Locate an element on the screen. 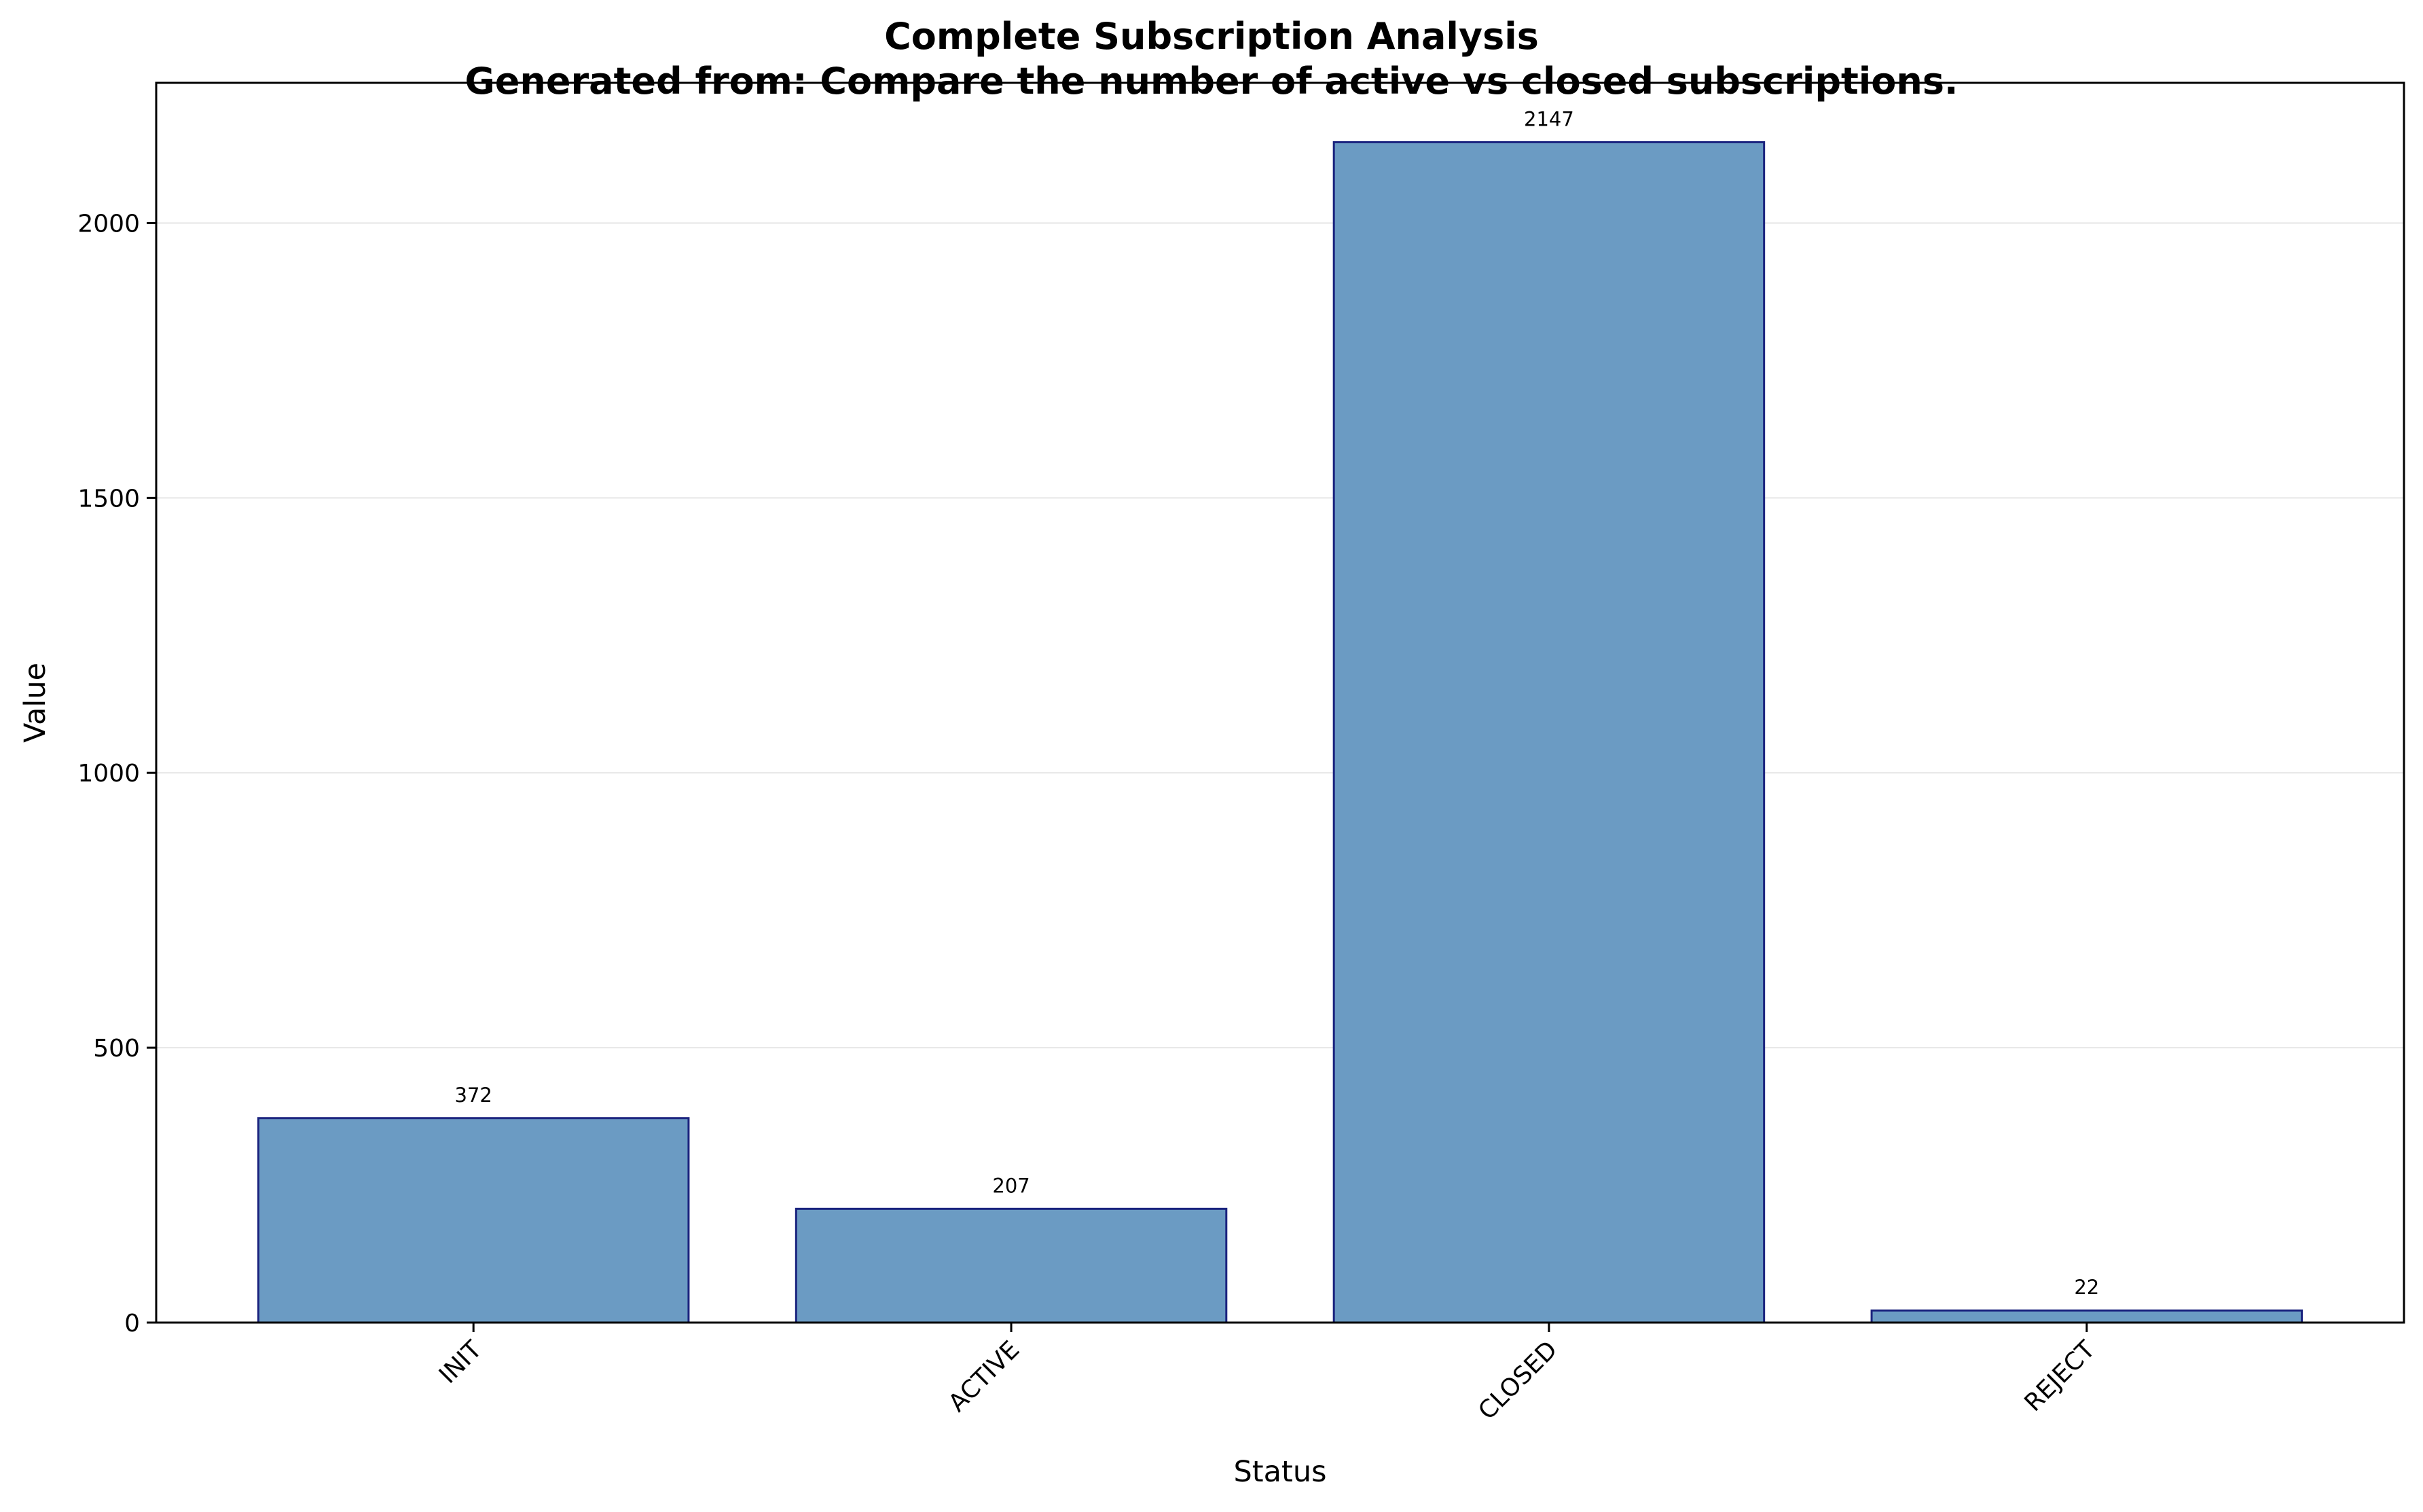 Image resolution: width=2423 pixels, height=1512 pixels. bar-active is located at coordinates (1011, 1265).